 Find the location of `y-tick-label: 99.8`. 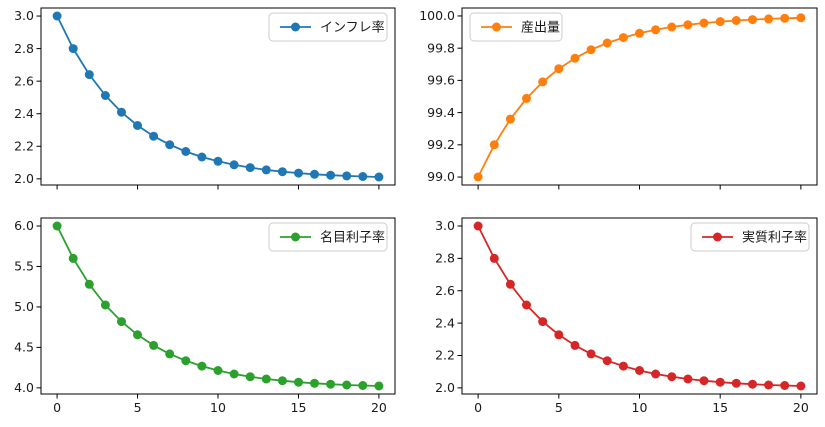

y-tick-label: 99.8 is located at coordinates (441, 47).